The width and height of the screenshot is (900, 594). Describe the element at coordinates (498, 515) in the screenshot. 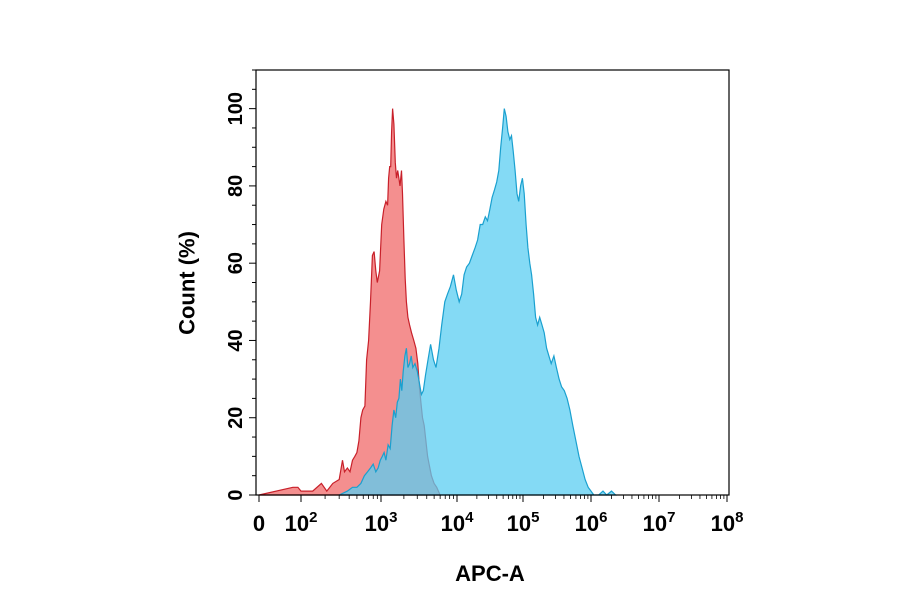

I see `x-axis: 0 10² 10³ 10⁴ 10⁵ 10⁶ 10⁷ 10⁸` at that location.